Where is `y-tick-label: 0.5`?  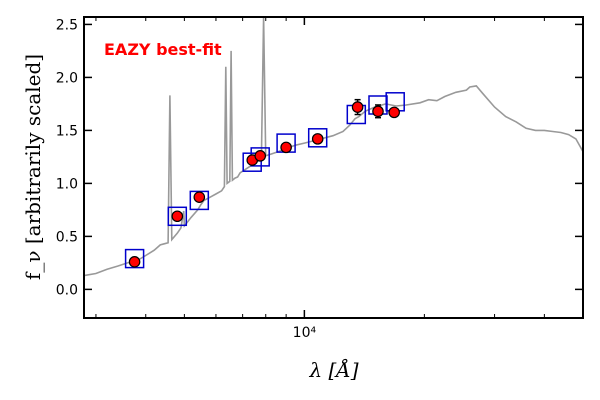
y-tick-label: 0.5 is located at coordinates (67, 237).